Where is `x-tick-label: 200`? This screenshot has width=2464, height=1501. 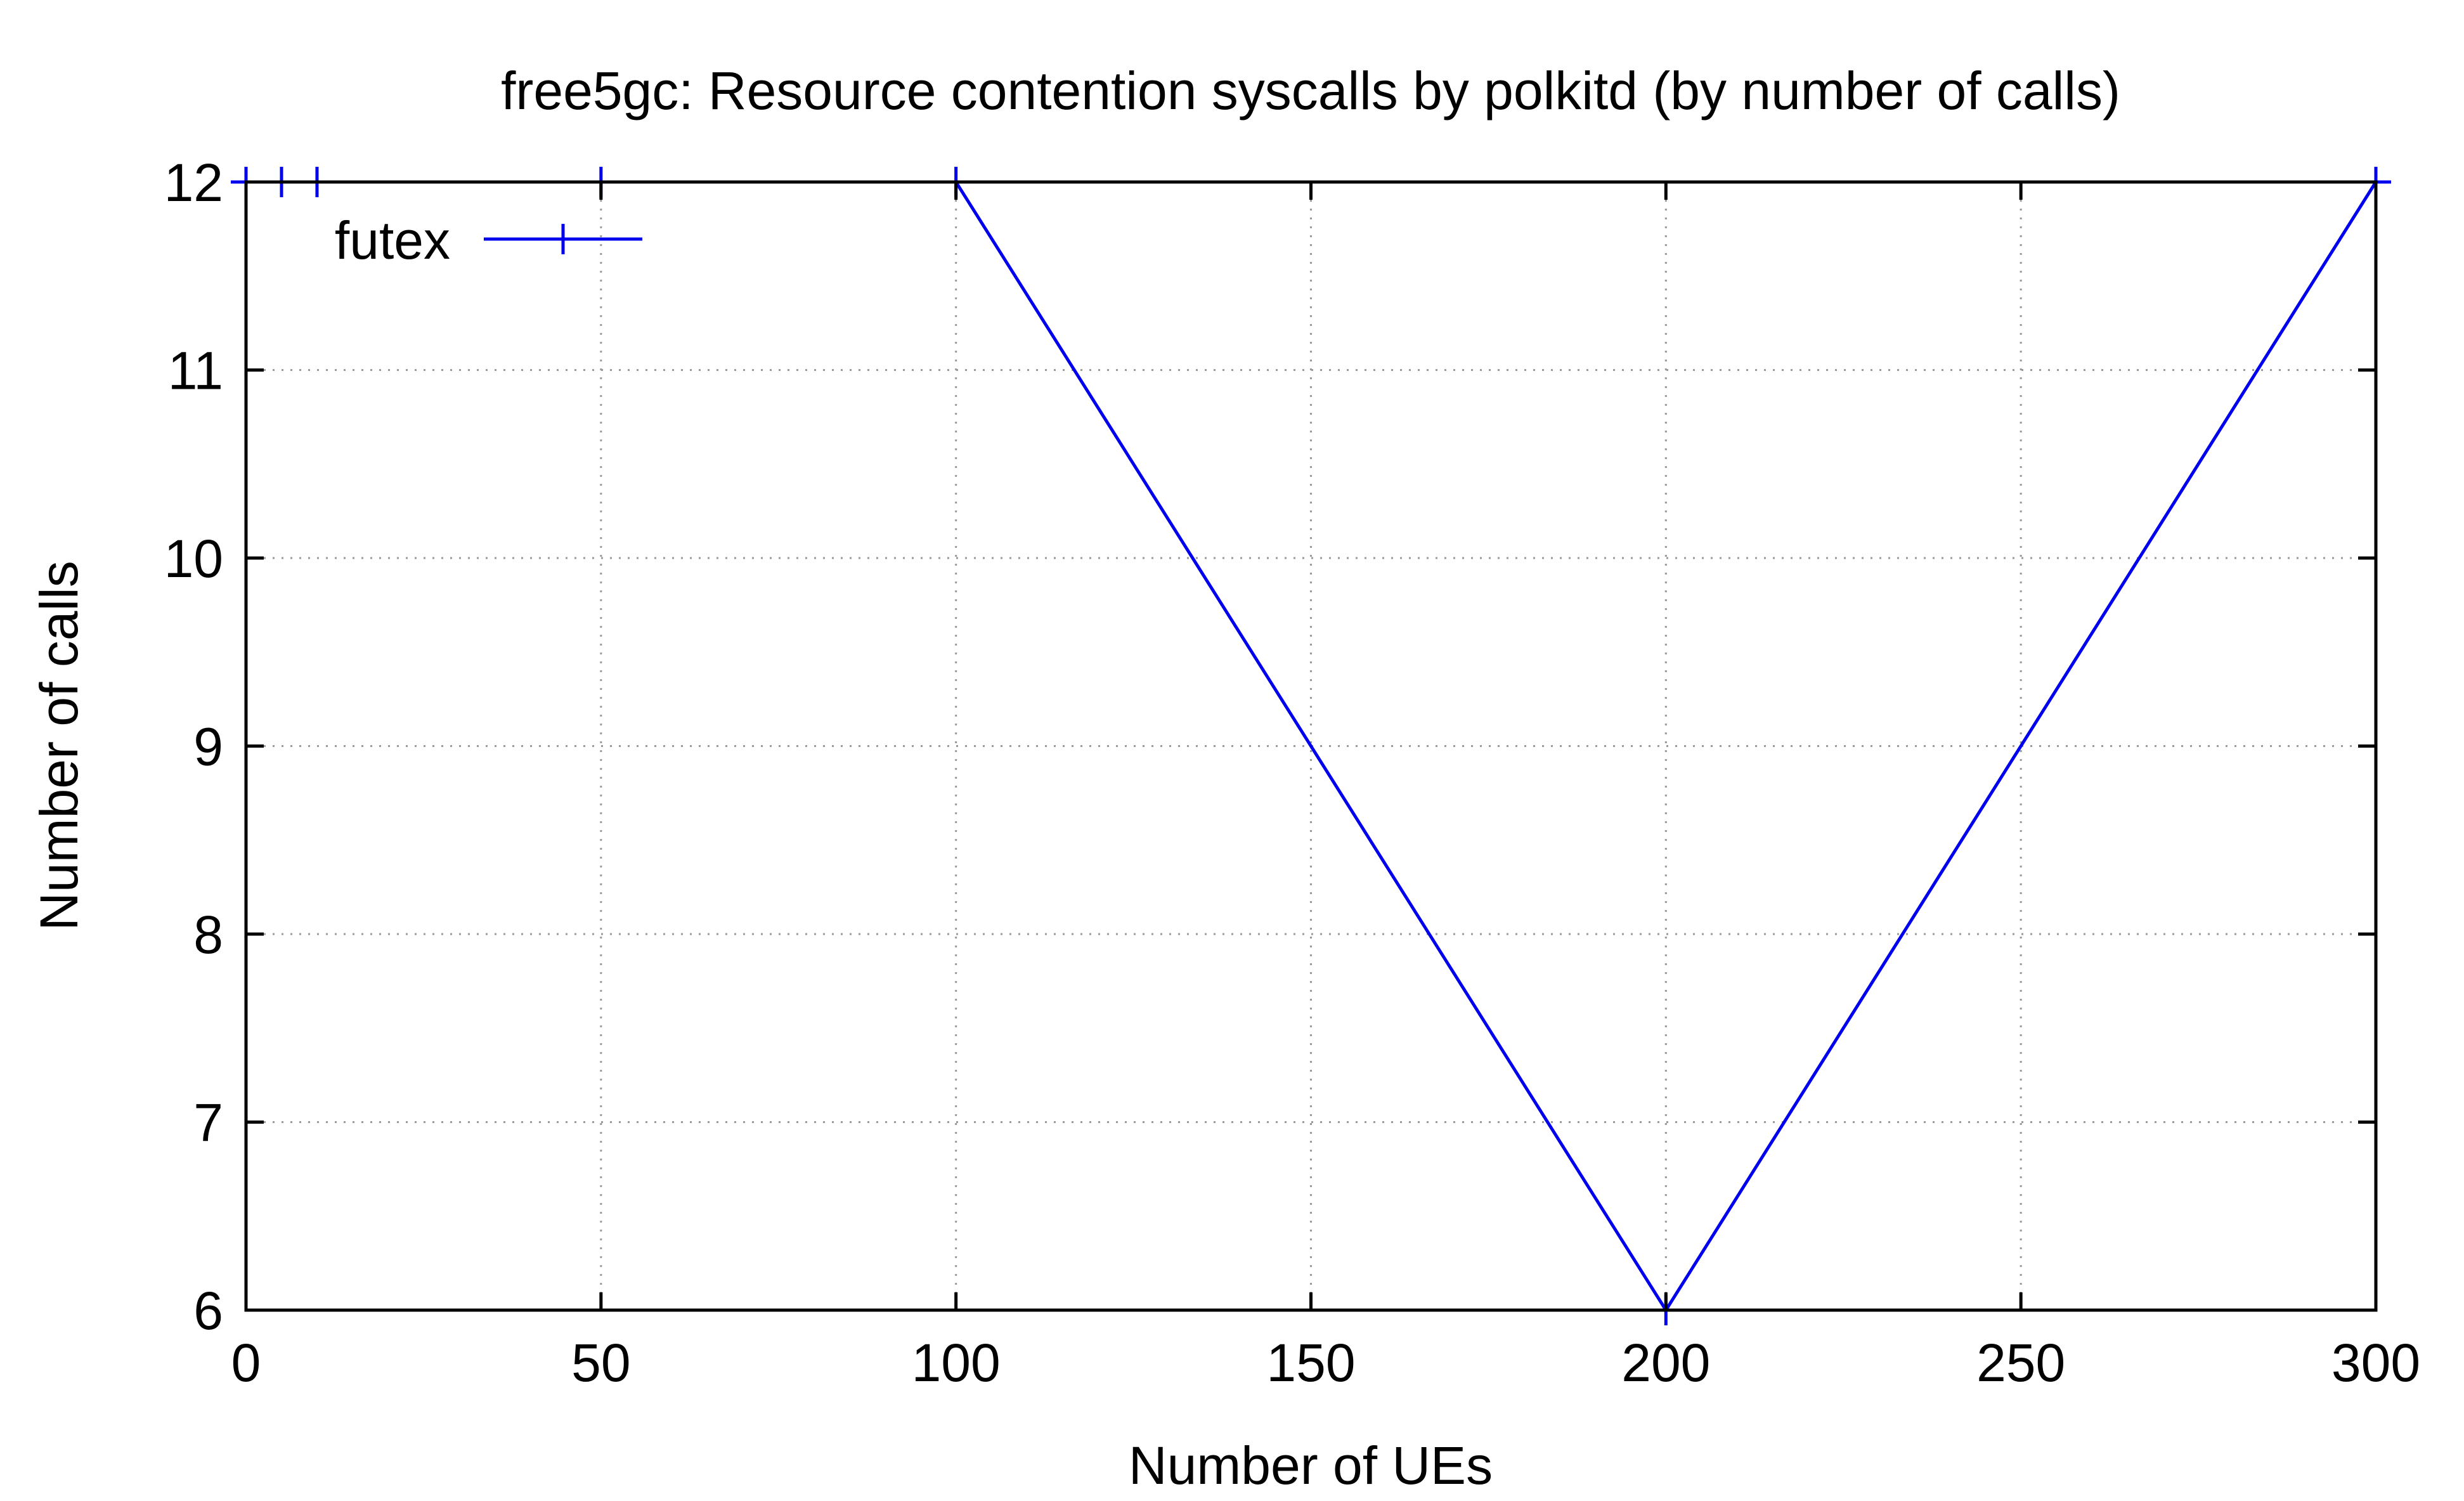 x-tick-label: 200 is located at coordinates (1665, 1363).